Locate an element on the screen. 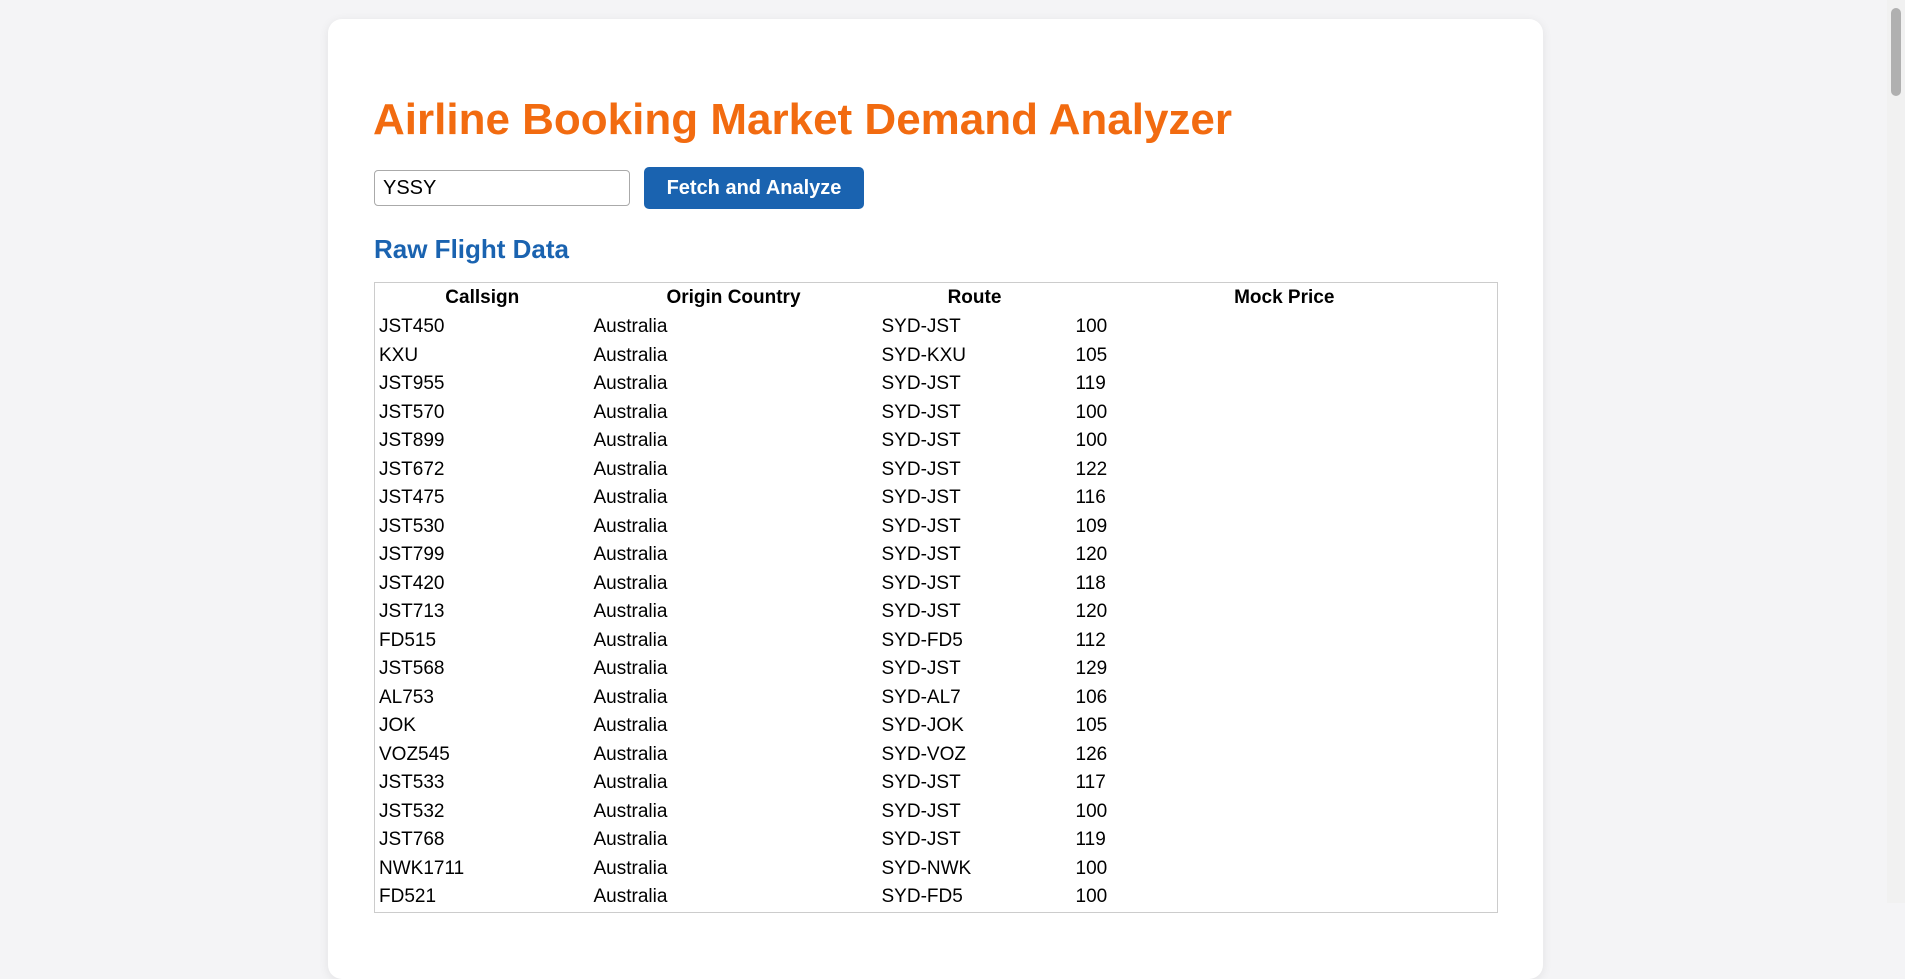 Image resolution: width=1905 pixels, height=979 pixels. table-row: JST799 Australia SYD-JST 120 is located at coordinates (936, 555).